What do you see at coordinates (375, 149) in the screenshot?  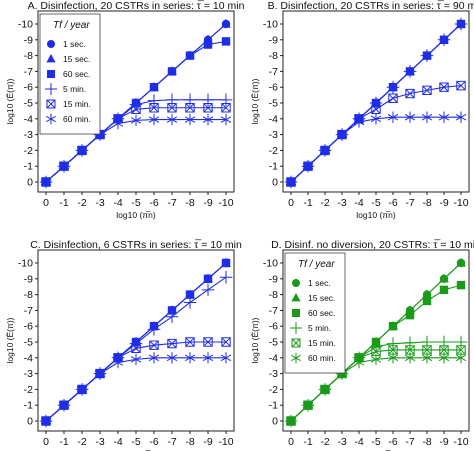 I see `series-line-asterisk` at bounding box center [375, 149].